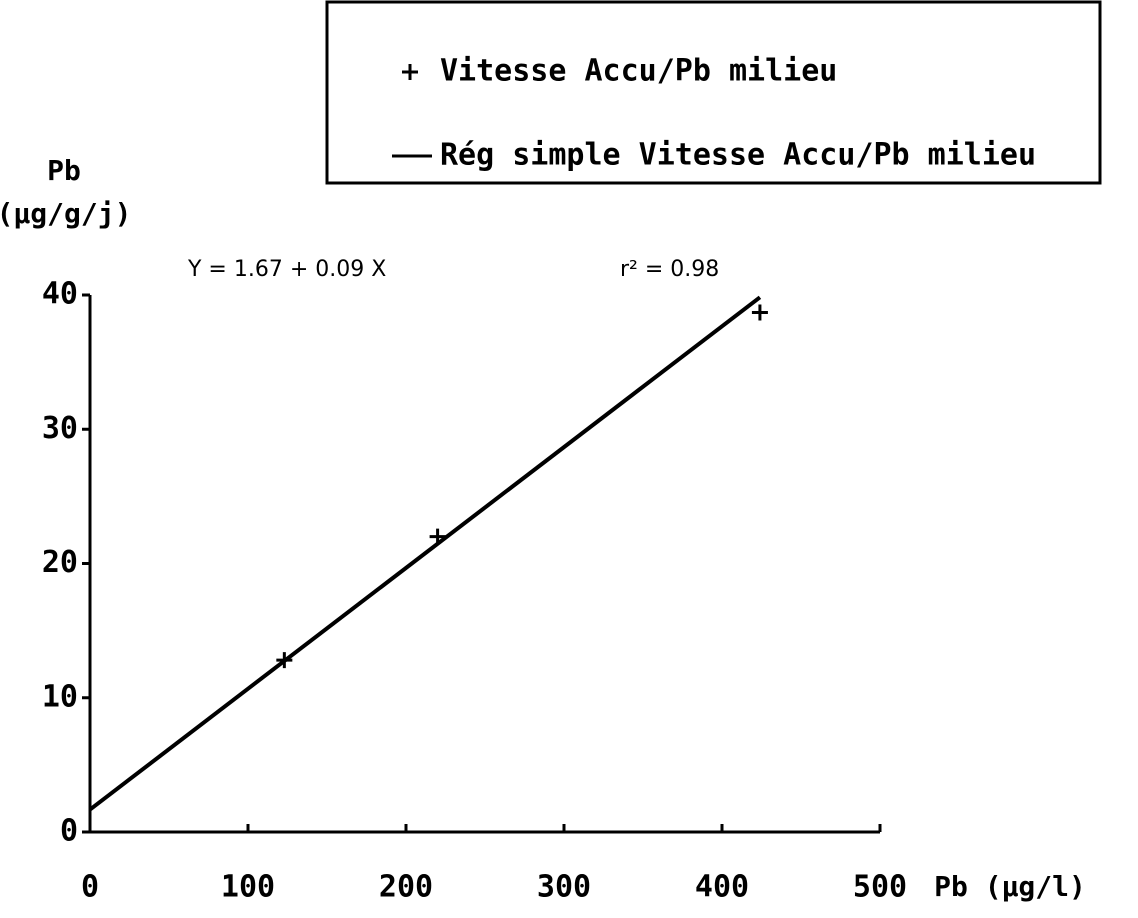 The image size is (1138, 918). What do you see at coordinates (638, 71) in the screenshot?
I see `legend-label: Vitesse Accu/Pb milieu` at bounding box center [638, 71].